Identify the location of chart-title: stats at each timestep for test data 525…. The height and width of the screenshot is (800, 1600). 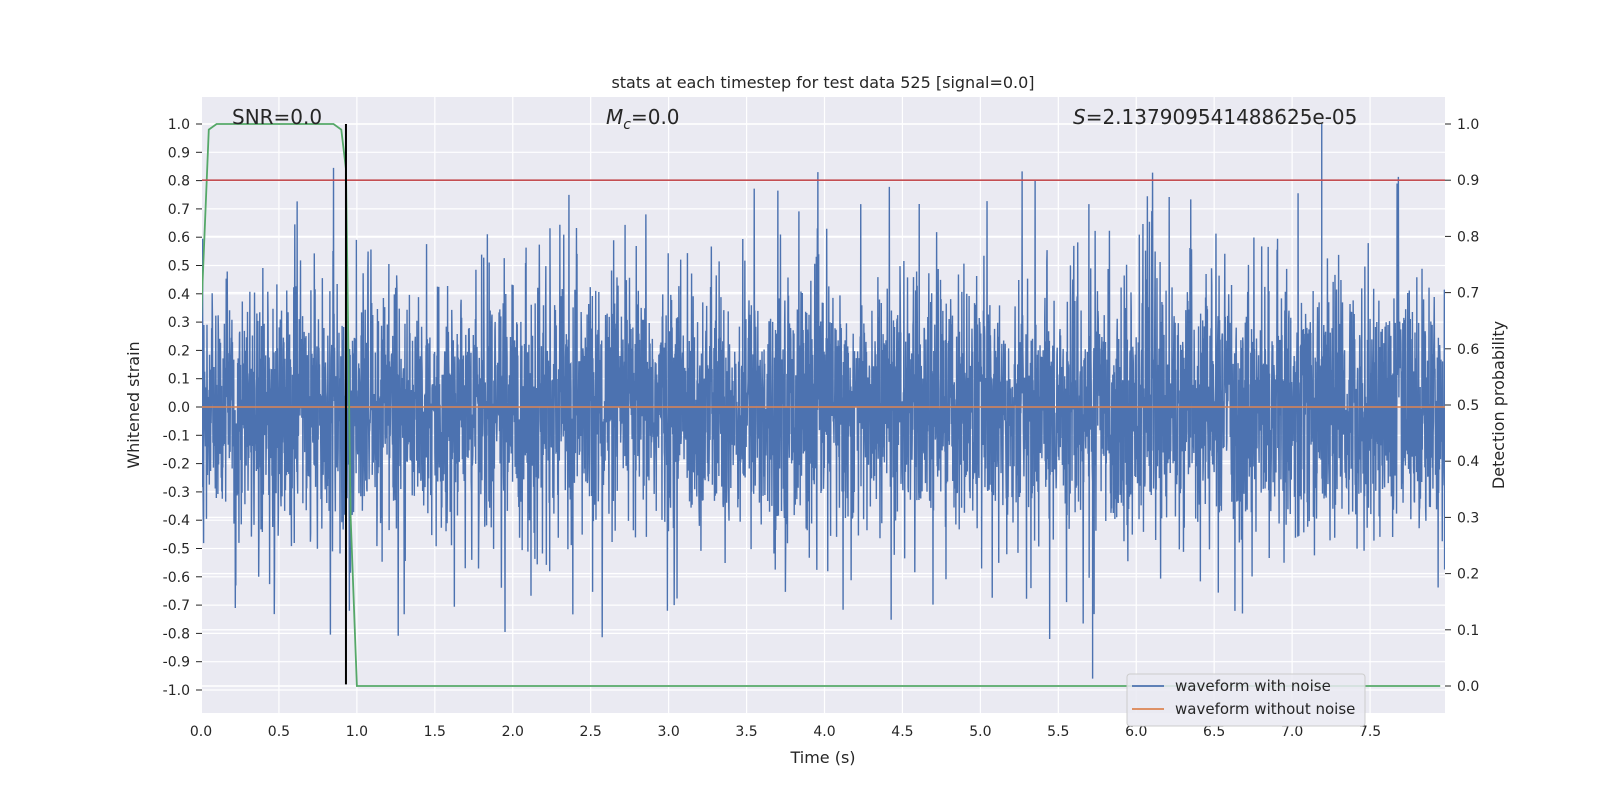
(822, 82).